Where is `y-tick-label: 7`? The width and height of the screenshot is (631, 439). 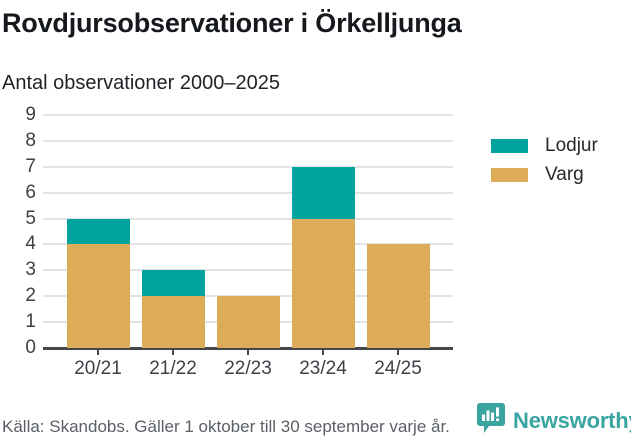
y-tick-label: 7 is located at coordinates (30, 166).